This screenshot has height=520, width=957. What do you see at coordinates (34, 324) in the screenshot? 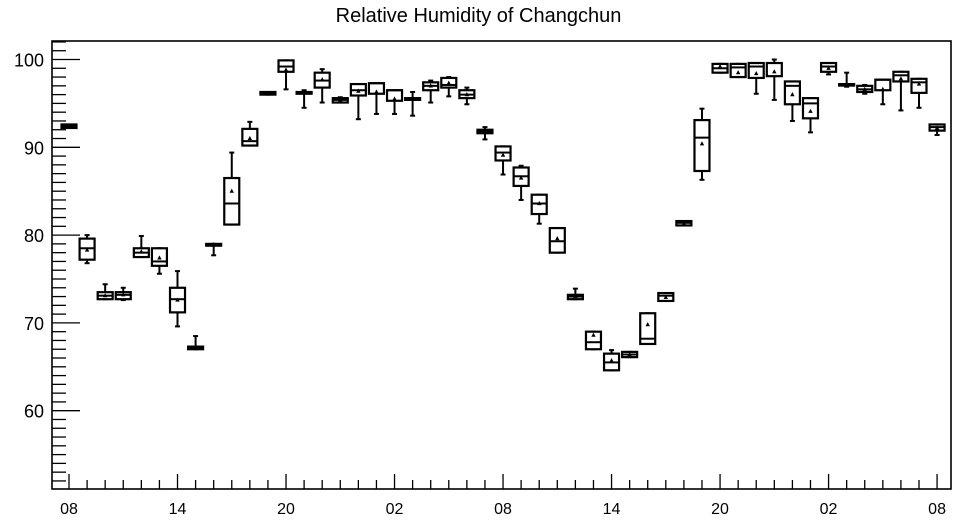
I see `y-tick-label: 70` at bounding box center [34, 324].